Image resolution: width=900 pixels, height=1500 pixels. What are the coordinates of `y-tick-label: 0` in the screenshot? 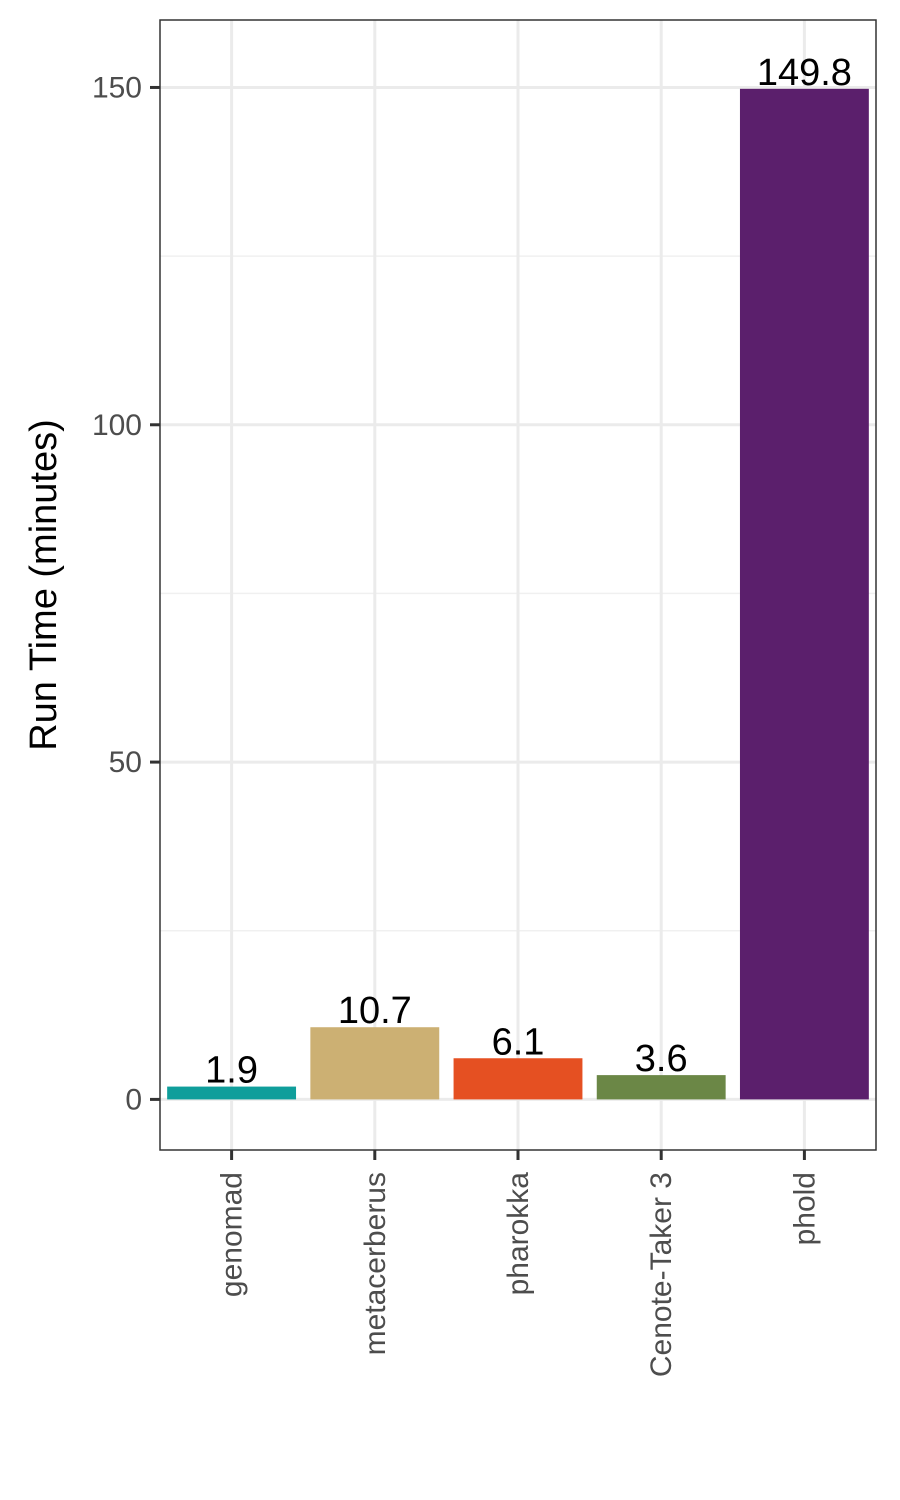 It's located at (133, 1099).